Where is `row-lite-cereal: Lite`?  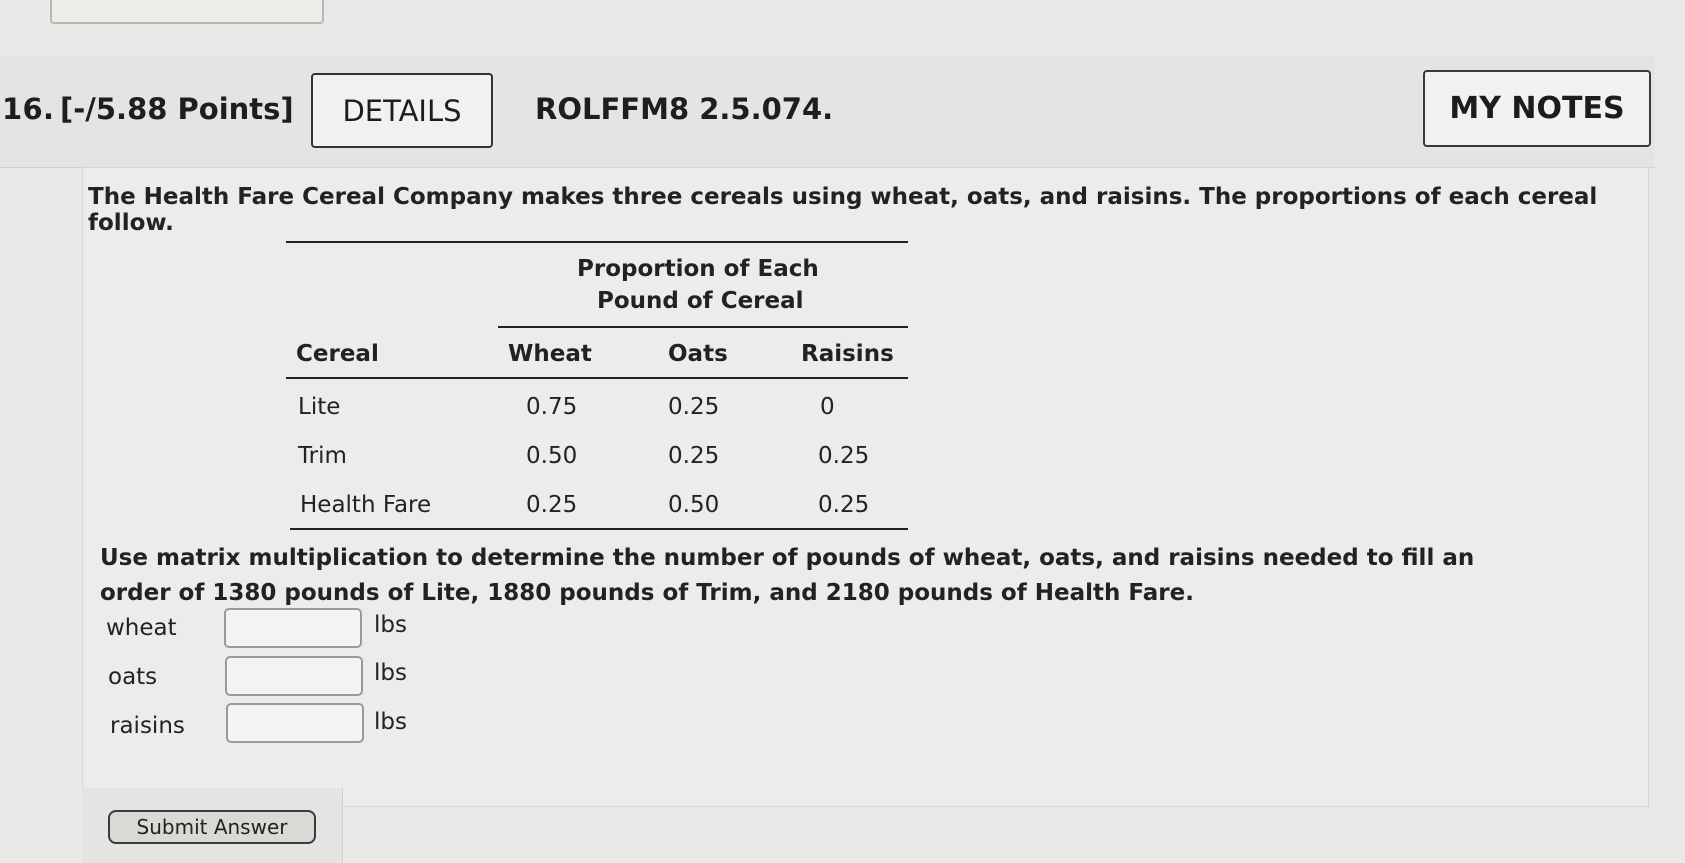 row-lite-cereal: Lite is located at coordinates (319, 407).